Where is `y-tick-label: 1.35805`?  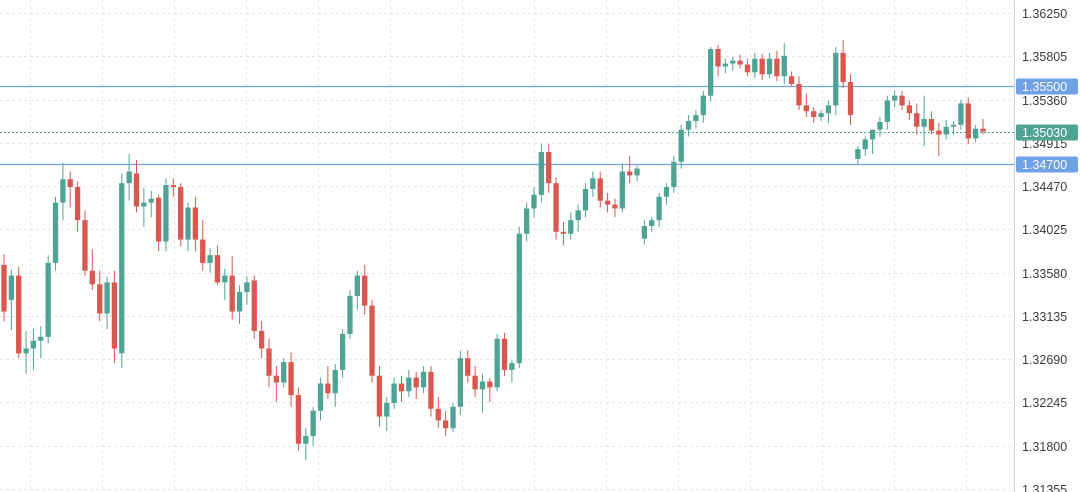 y-tick-label: 1.35805 is located at coordinates (1044, 57).